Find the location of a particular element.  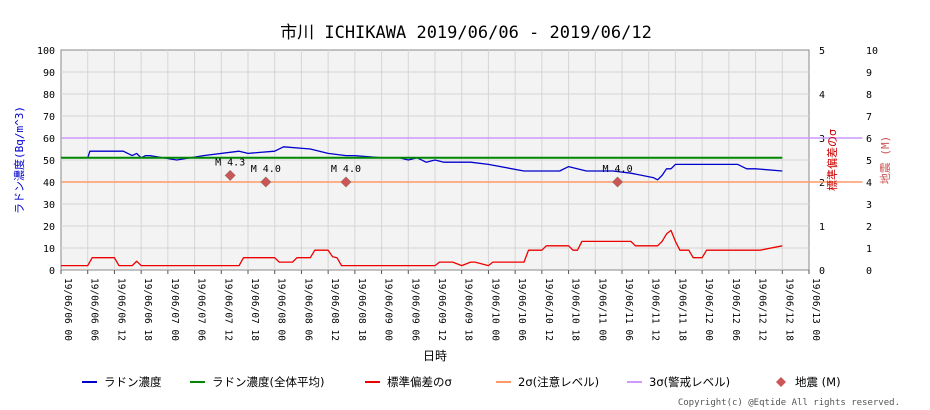

legend-label: 3σ(警戒レベル) is located at coordinates (689, 382).